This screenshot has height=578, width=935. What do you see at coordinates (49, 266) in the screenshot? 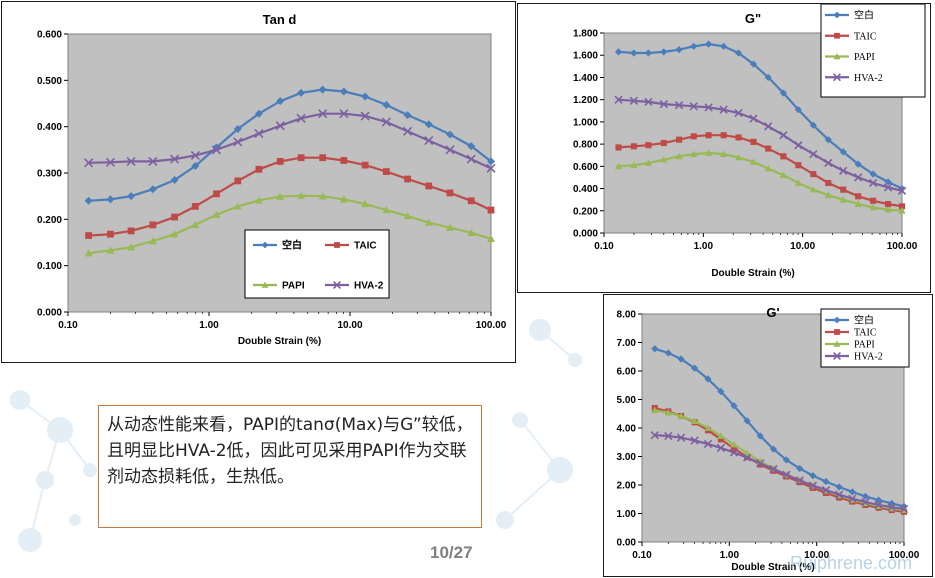
I see `chart1-y-tick-label: 0.100` at bounding box center [49, 266].